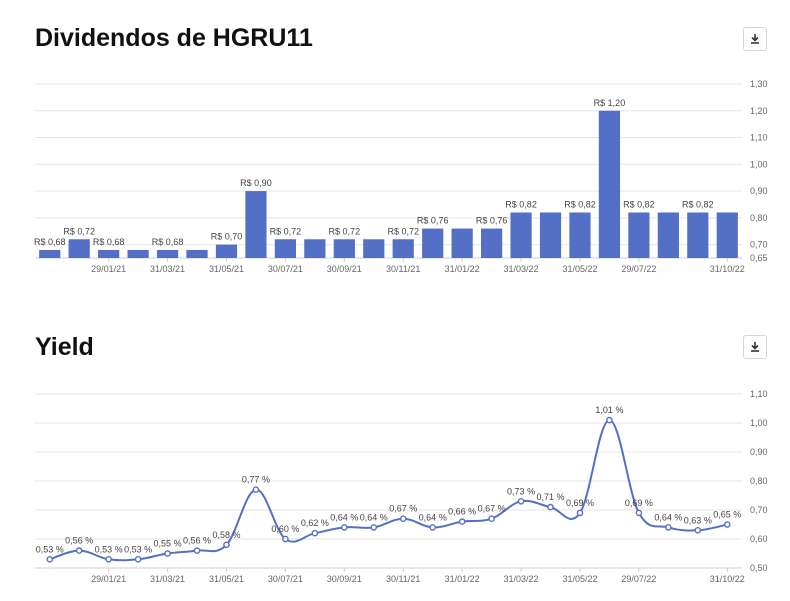 The height and width of the screenshot is (601, 790). Describe the element at coordinates (610, 103) in the screenshot. I see `data-label: R$ 1,20` at that location.